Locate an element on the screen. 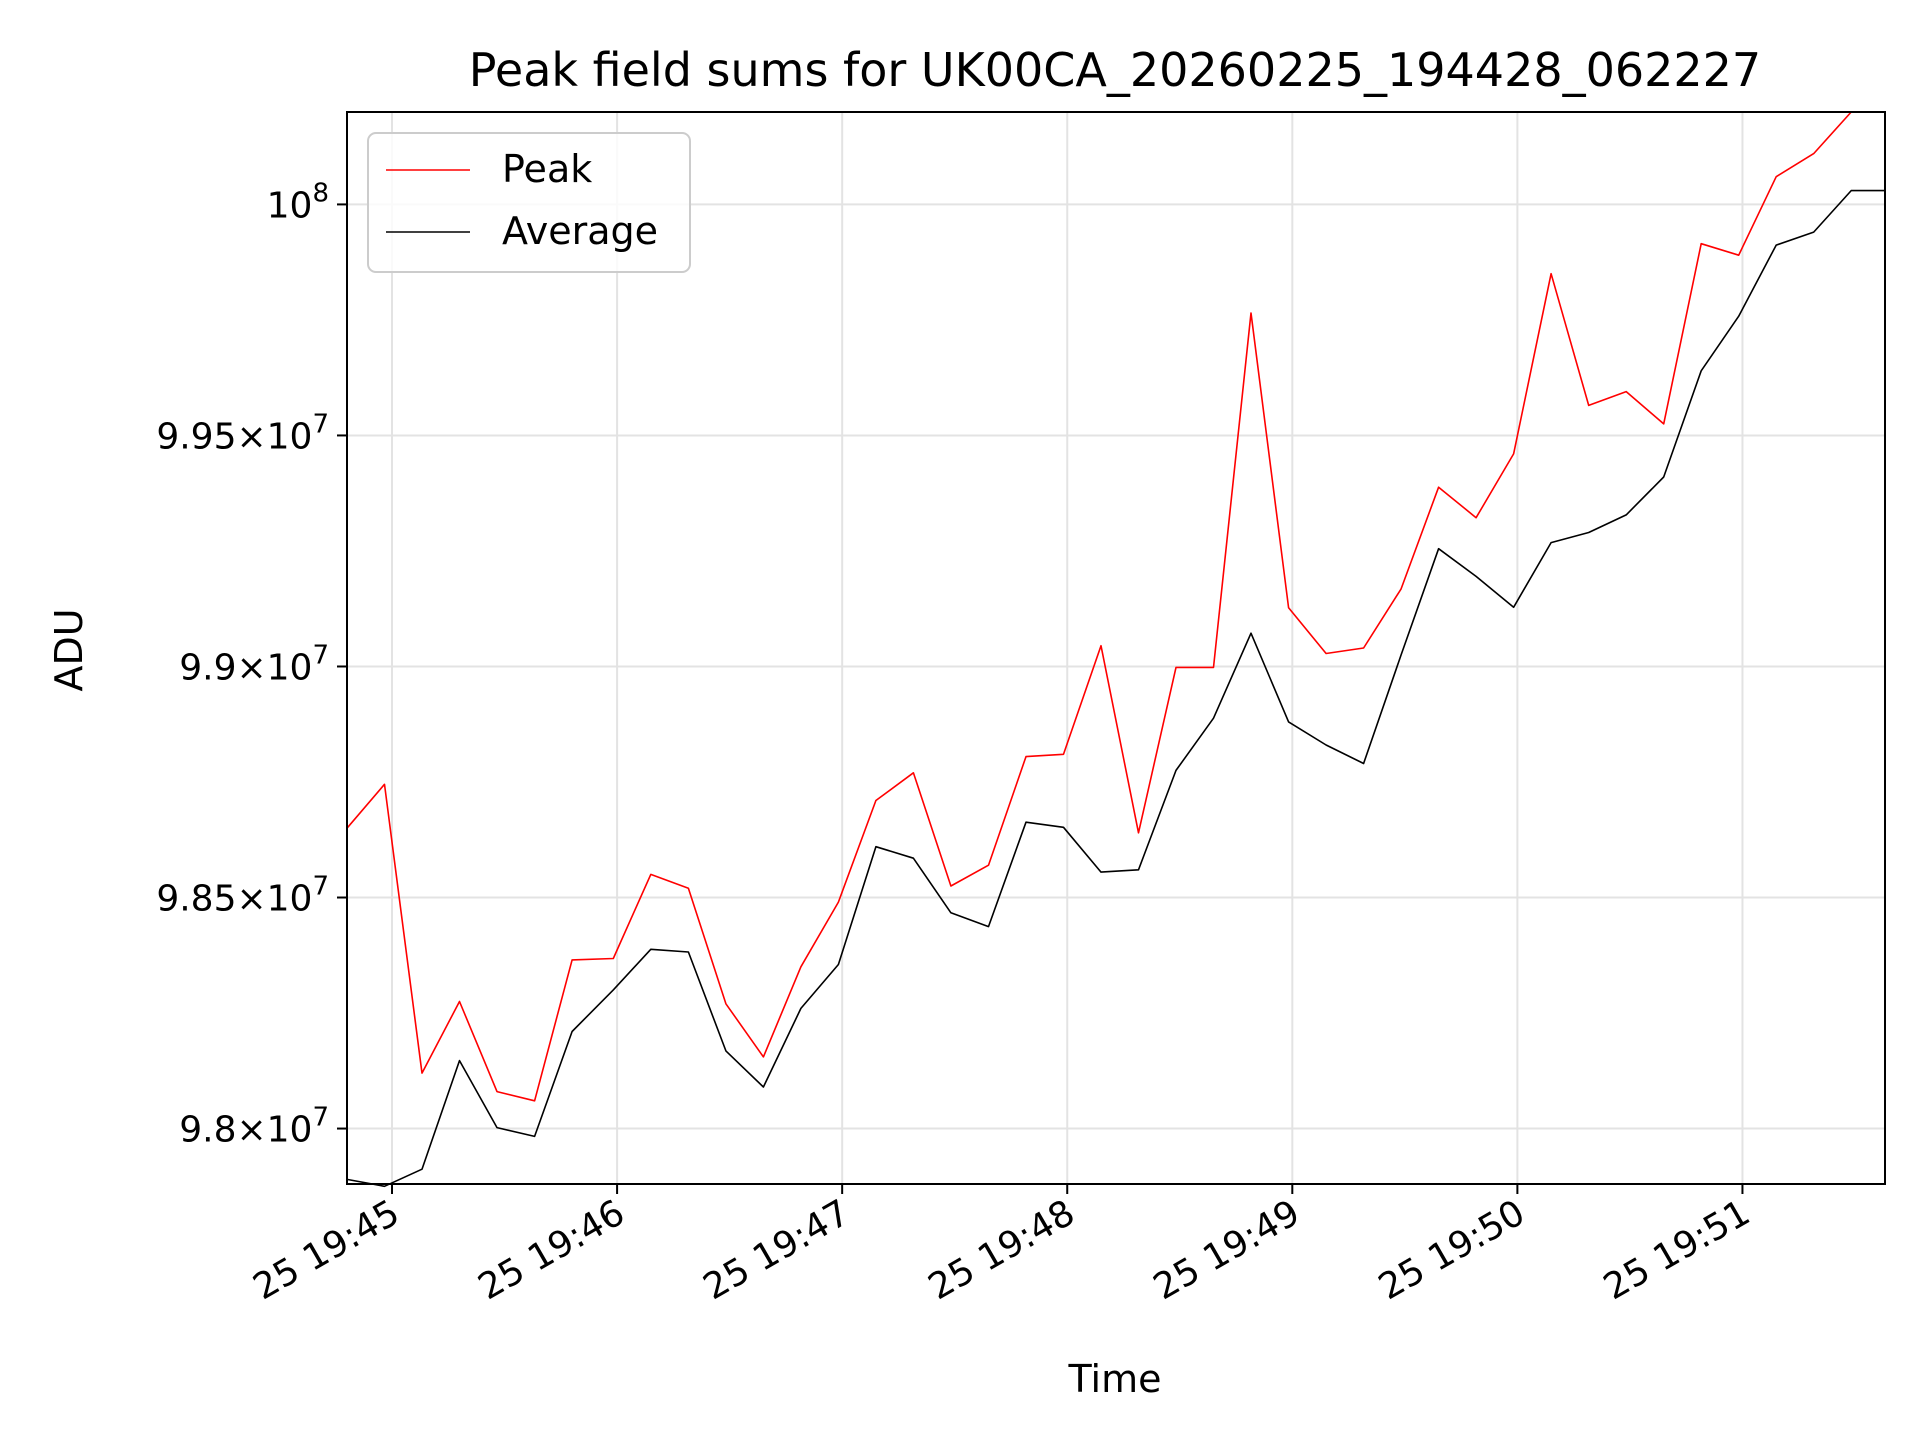 The height and width of the screenshot is (1440, 1920). y-tick-label: 9.9×107 is located at coordinates (254, 664).